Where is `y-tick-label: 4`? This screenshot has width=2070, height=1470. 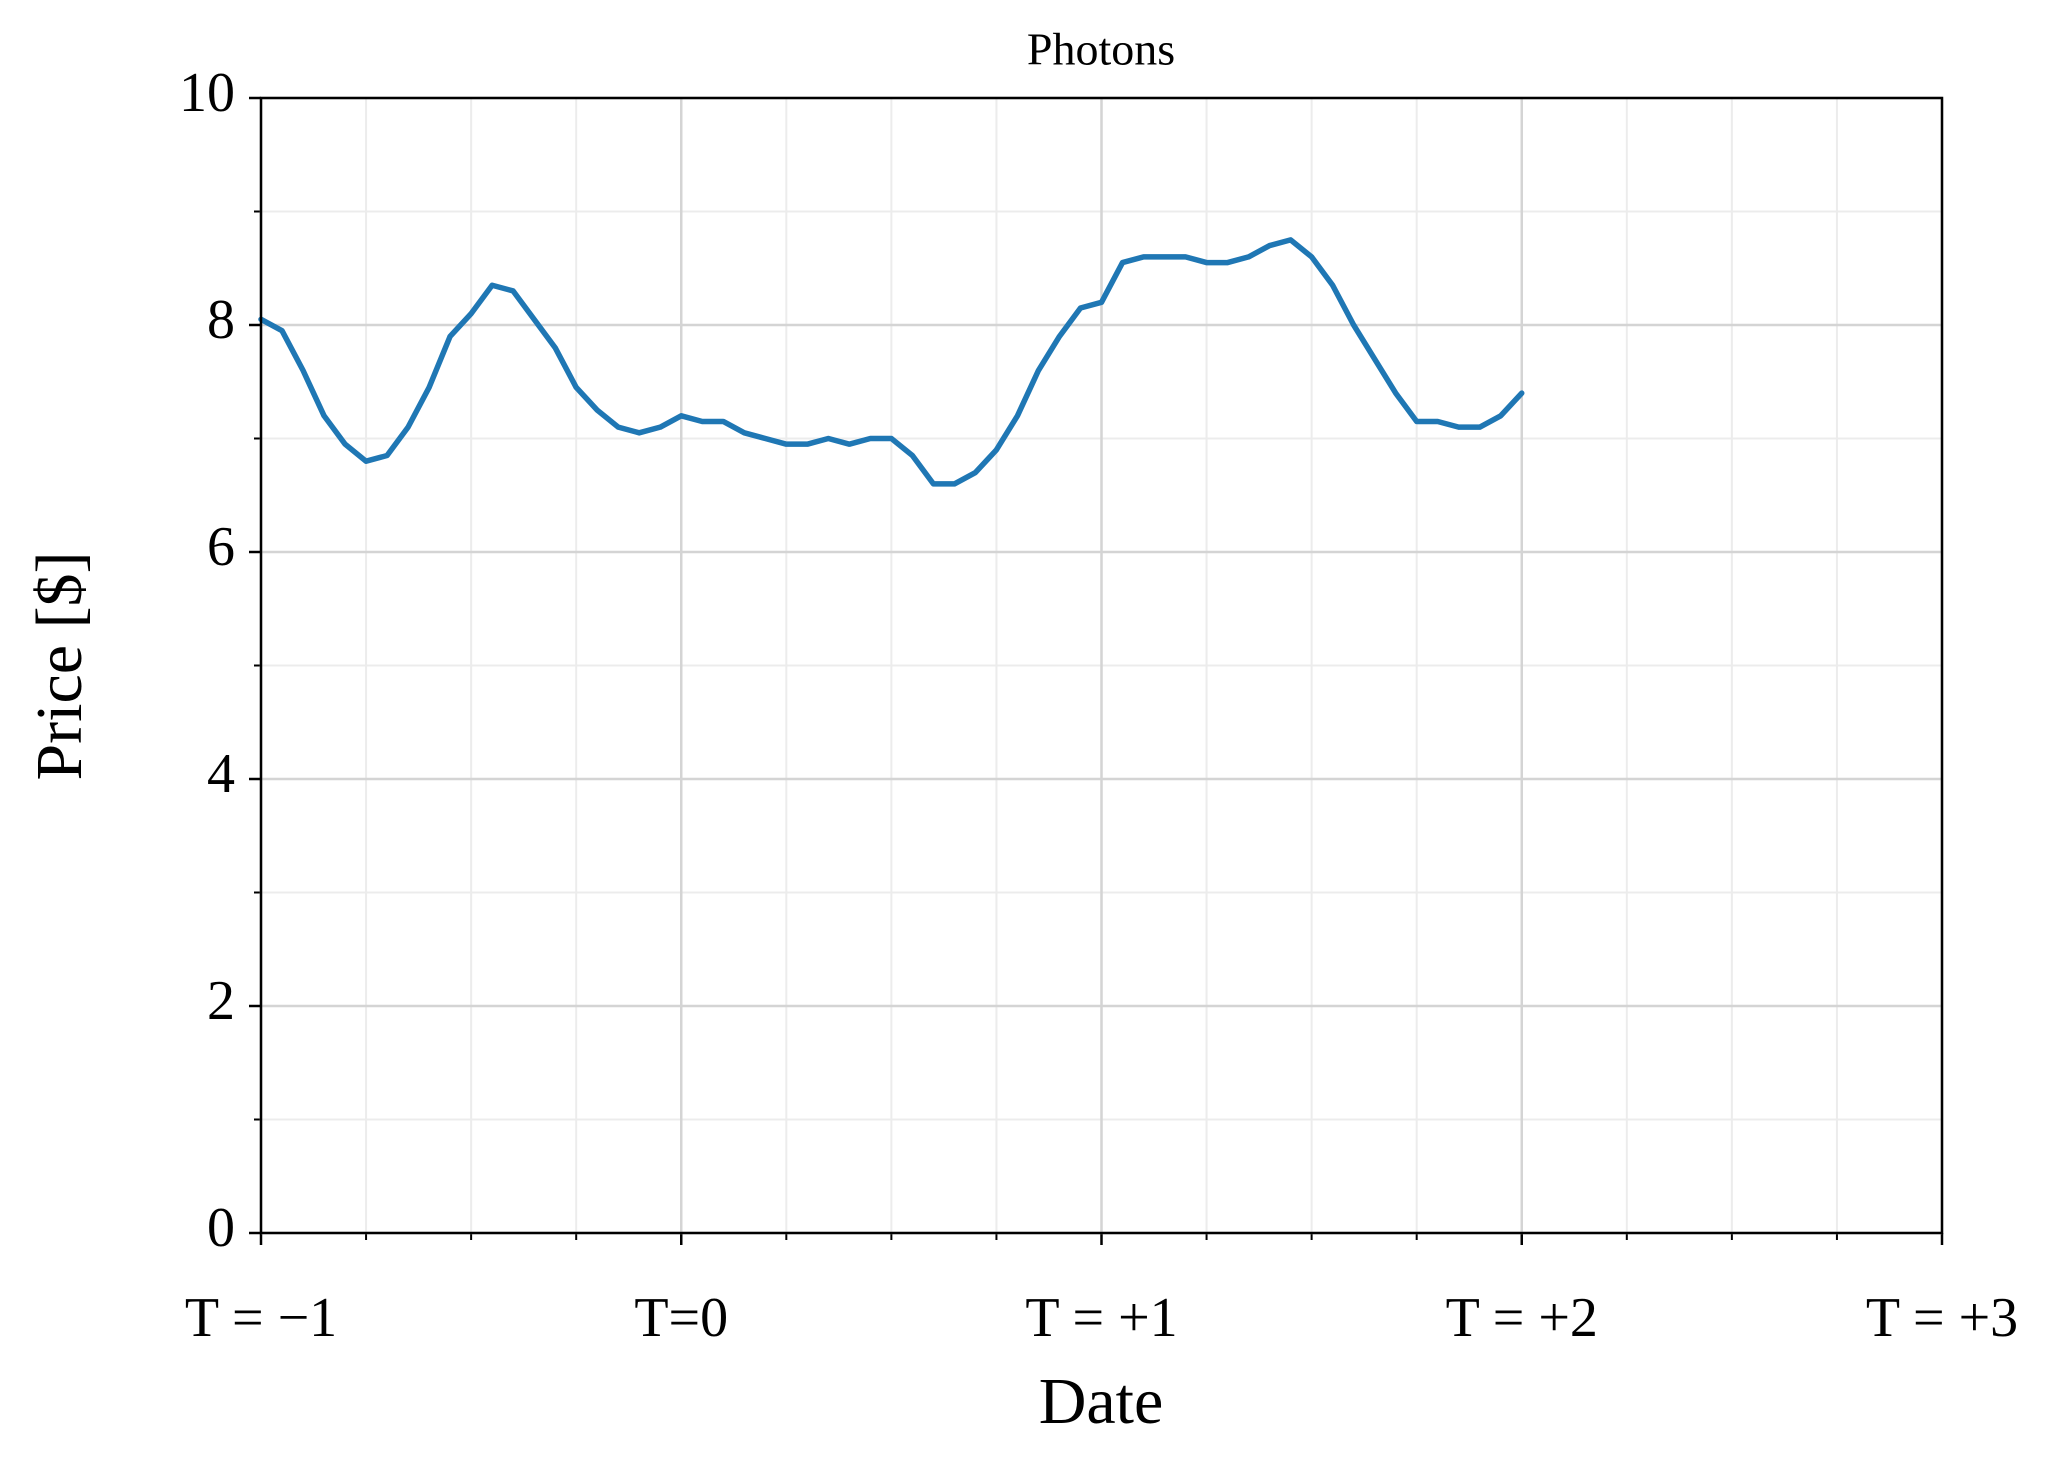 y-tick-label: 4 is located at coordinates (221, 774).